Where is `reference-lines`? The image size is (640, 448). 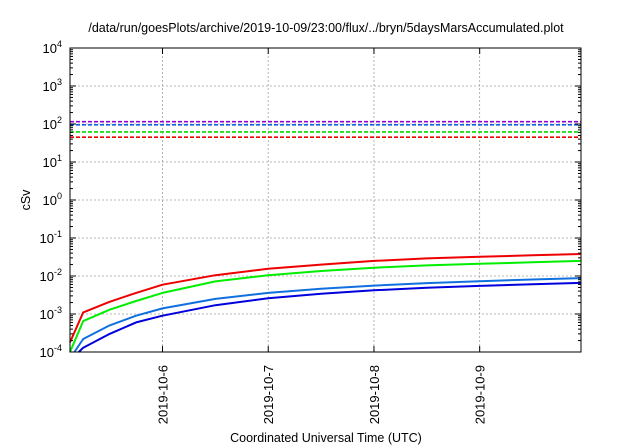 reference-lines is located at coordinates (325, 129).